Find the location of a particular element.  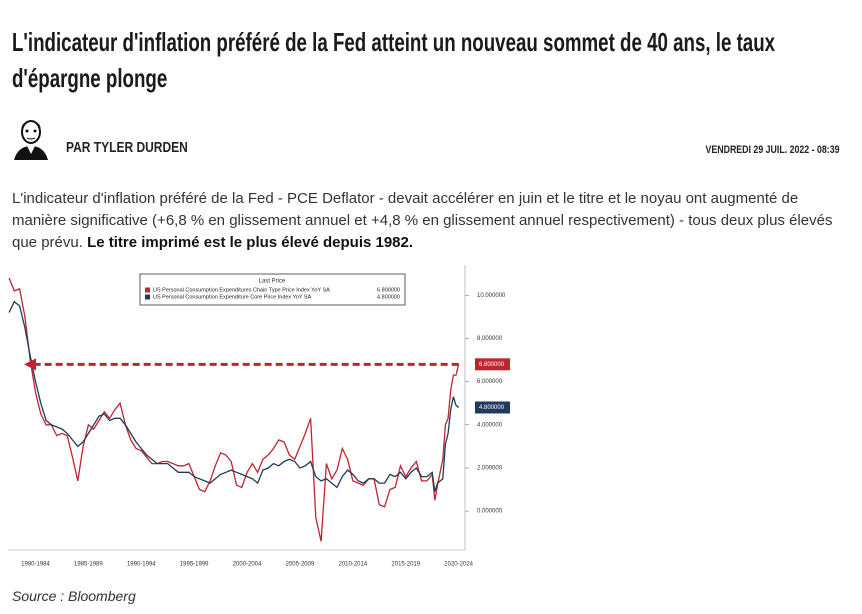

last-price-label: 4.800000 is located at coordinates (492, 408).